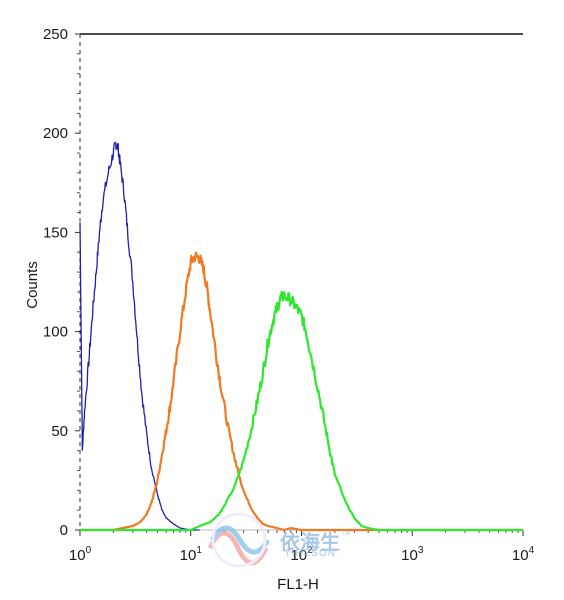 This screenshot has height=600, width=564. What do you see at coordinates (532, 550) in the screenshot?
I see `x-tick-exponent: 4` at bounding box center [532, 550].